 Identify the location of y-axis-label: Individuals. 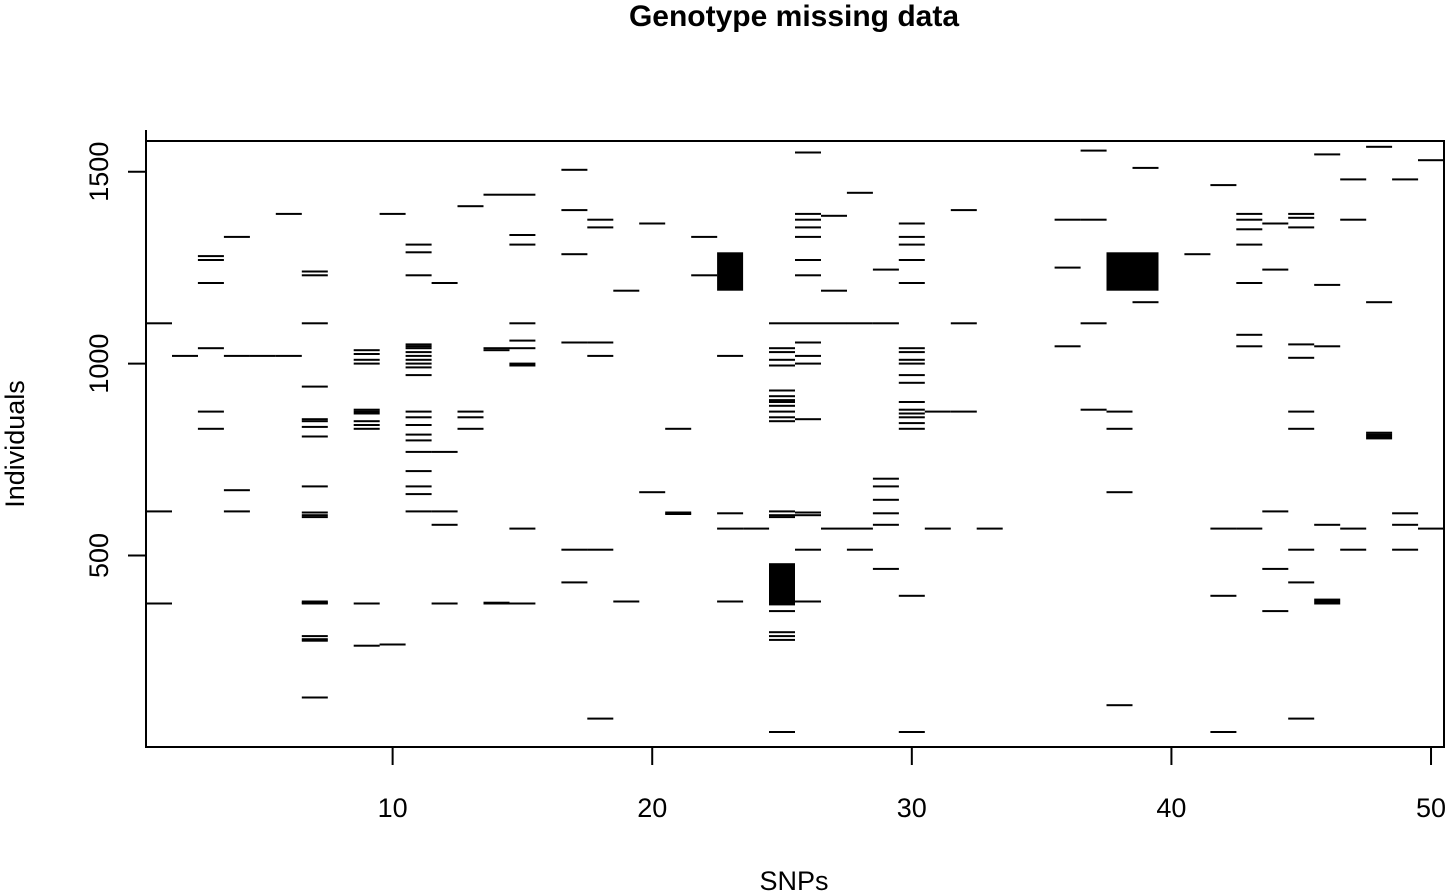
(15, 444).